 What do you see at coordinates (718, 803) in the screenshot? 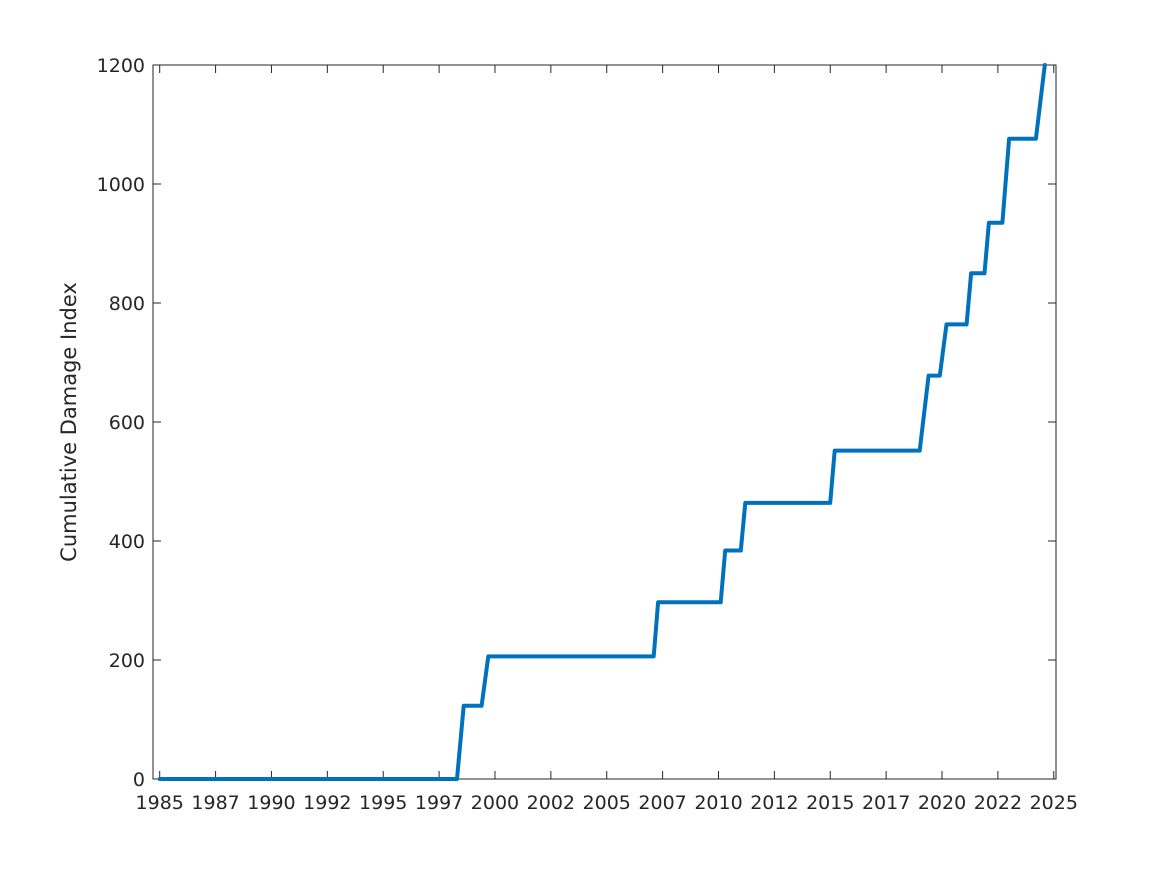
I see `x-tick-label: 2010` at bounding box center [718, 803].